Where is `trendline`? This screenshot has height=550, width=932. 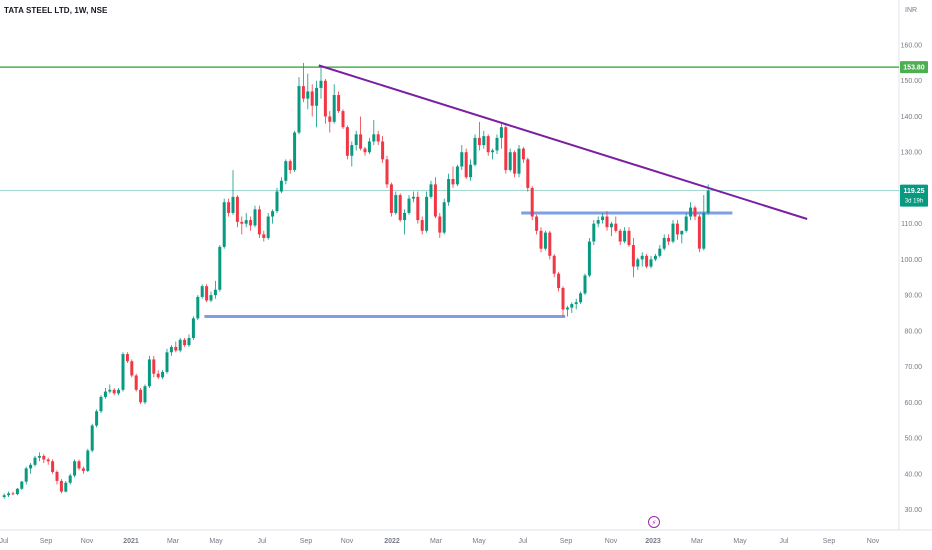 trendline is located at coordinates (563, 142).